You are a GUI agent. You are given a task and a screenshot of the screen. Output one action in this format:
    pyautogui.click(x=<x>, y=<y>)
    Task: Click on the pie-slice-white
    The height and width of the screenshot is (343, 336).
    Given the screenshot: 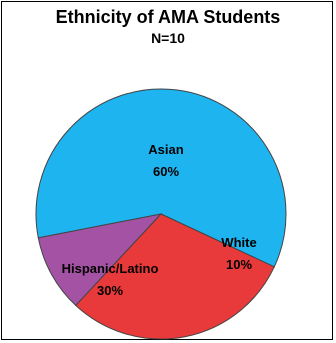 What is the action you would take?
    pyautogui.click(x=100, y=260)
    